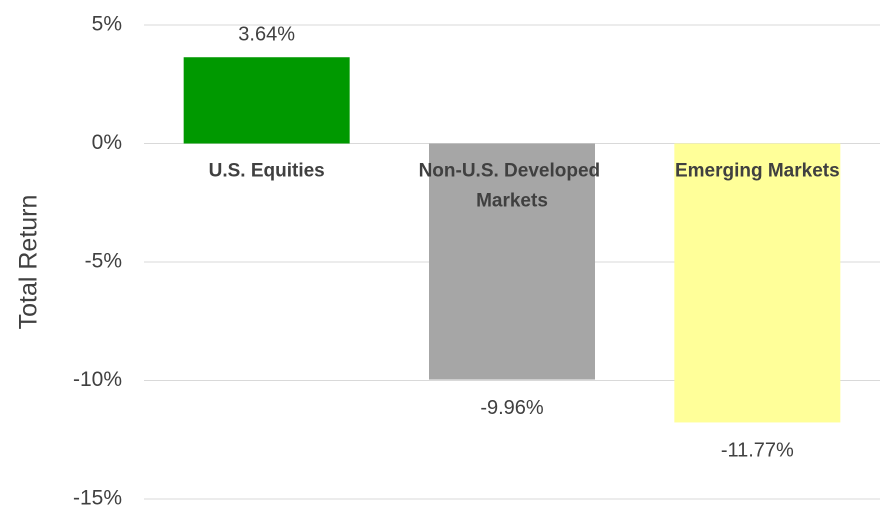 The image size is (883, 511). I want to click on data-label: -11.77%, so click(757, 451).